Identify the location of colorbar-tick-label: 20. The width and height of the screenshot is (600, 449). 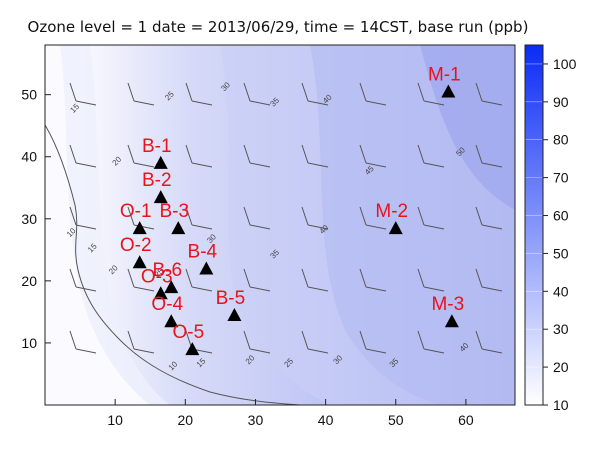
(561, 367).